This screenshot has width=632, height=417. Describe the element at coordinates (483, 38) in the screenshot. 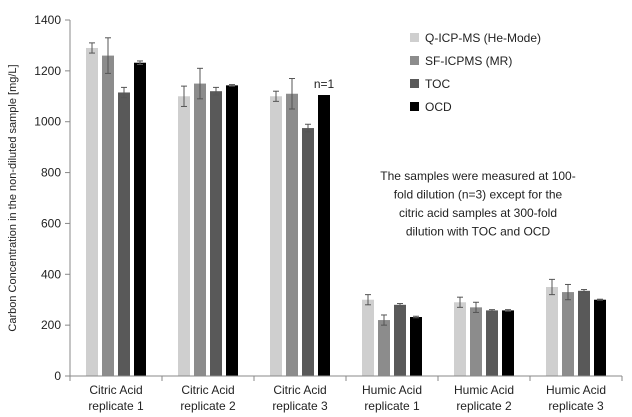

I see `legend-label-1: Q-ICP-MS (He-Mode)` at that location.